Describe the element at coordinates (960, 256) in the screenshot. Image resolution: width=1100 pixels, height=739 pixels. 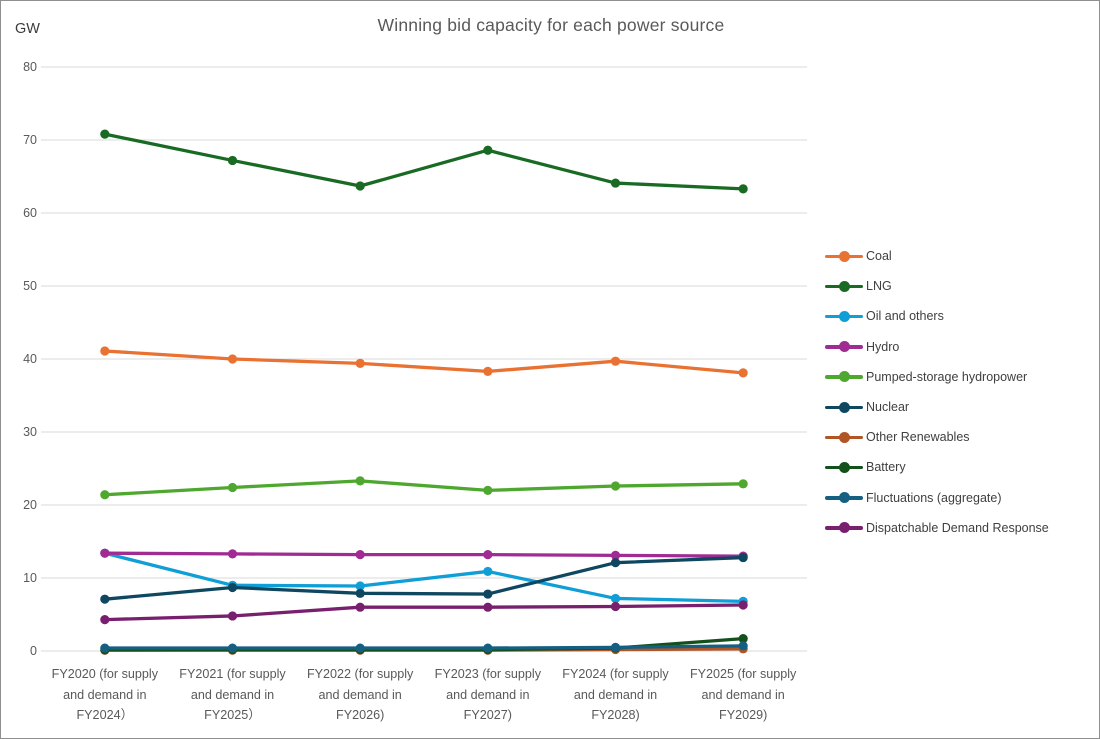
I see `legend-item-coal: Coal` at that location.